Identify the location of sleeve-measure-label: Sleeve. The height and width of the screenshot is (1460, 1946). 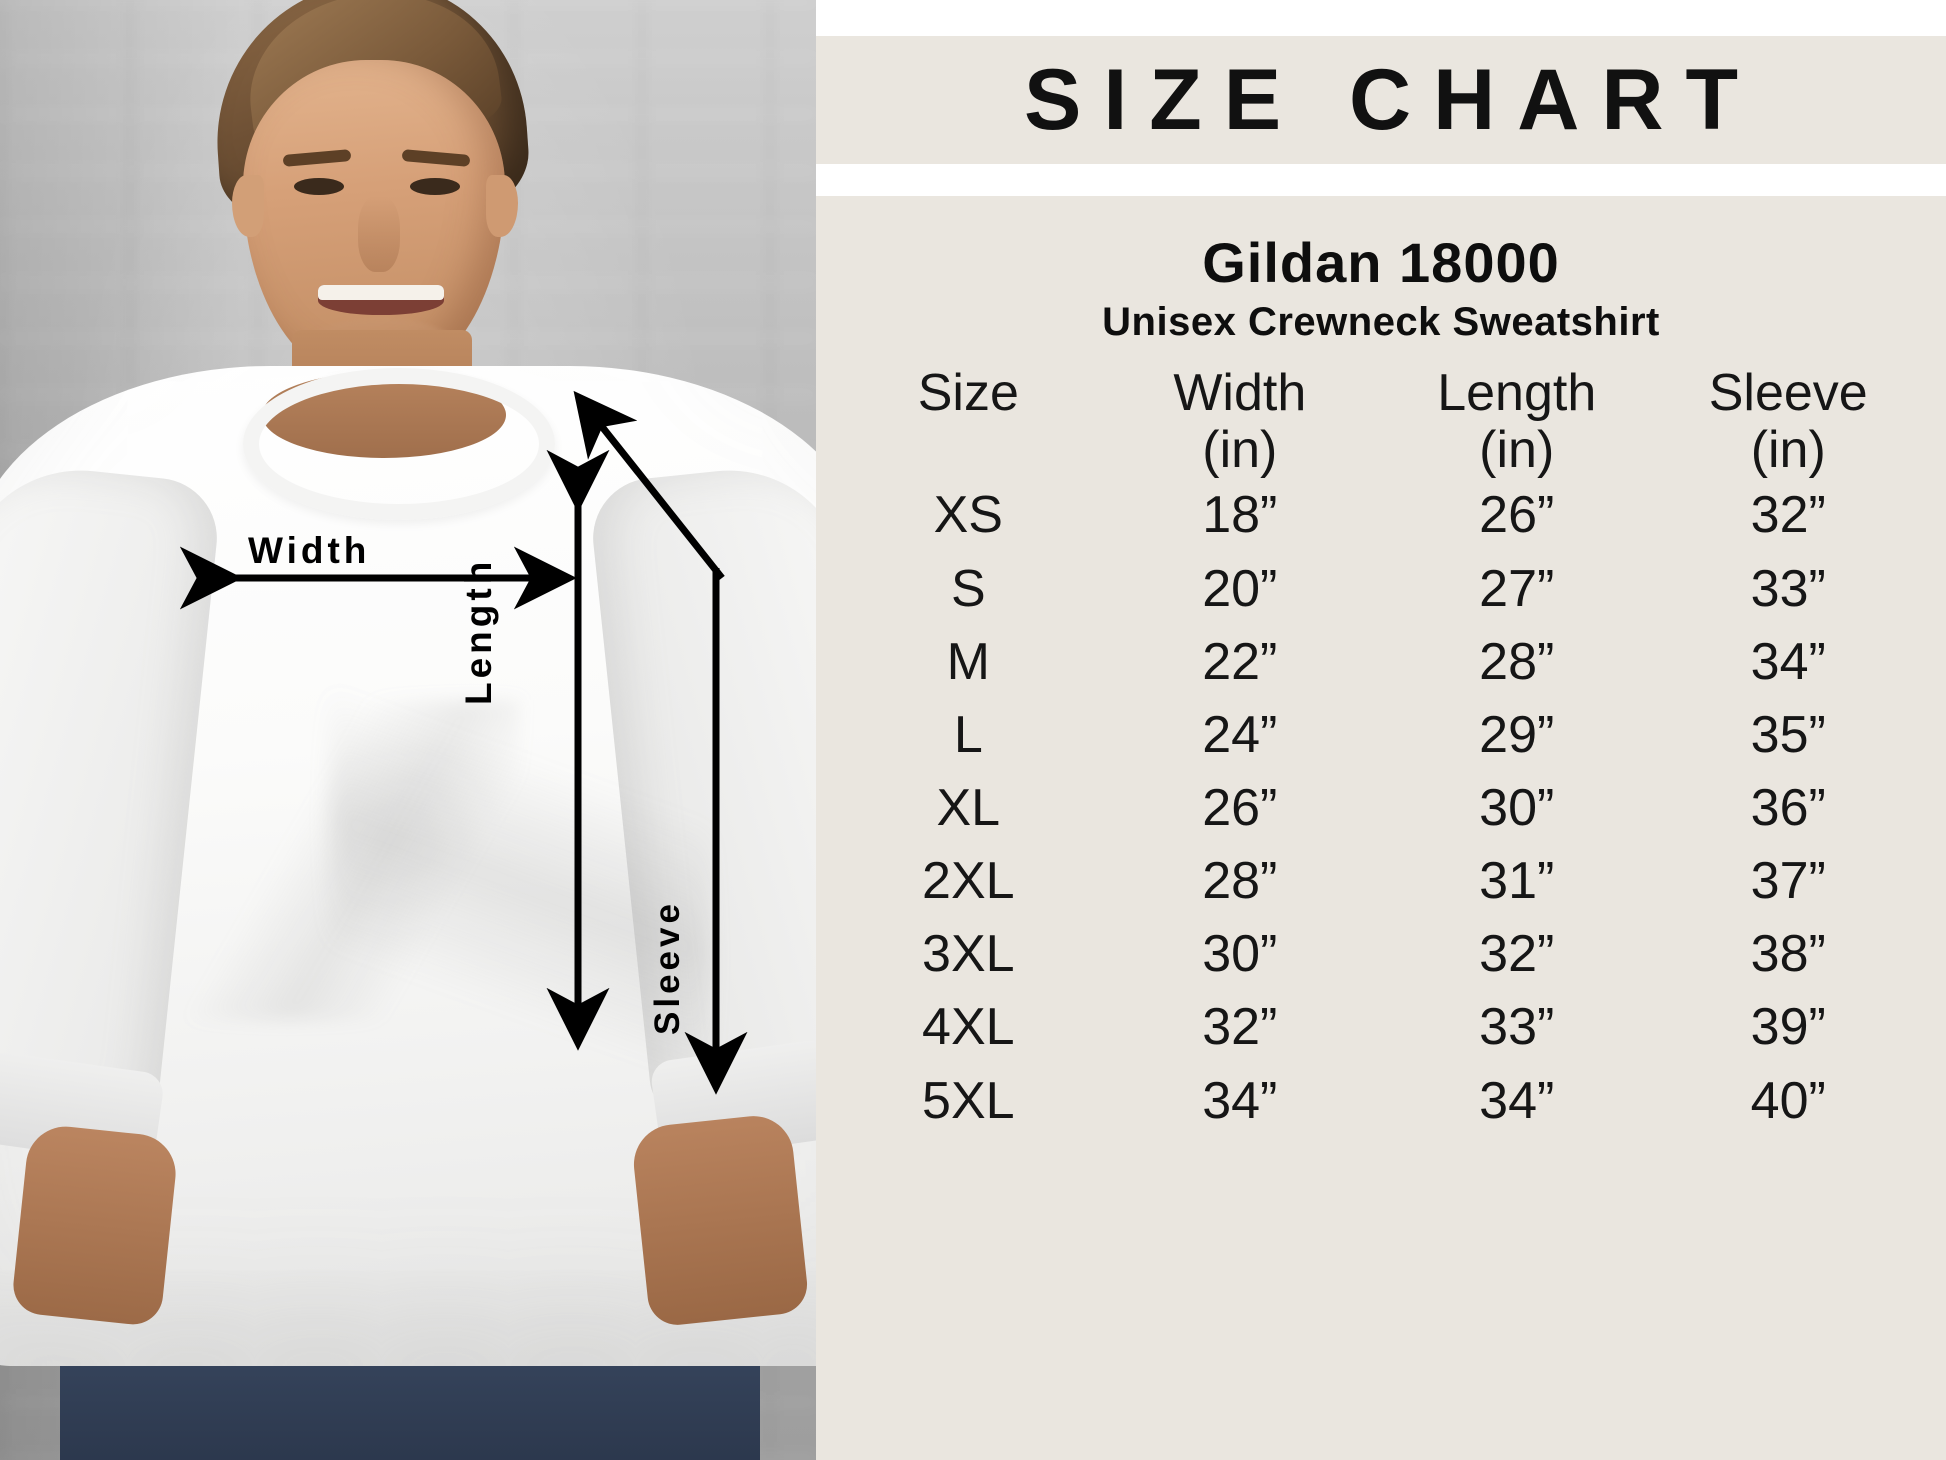
(667, 967).